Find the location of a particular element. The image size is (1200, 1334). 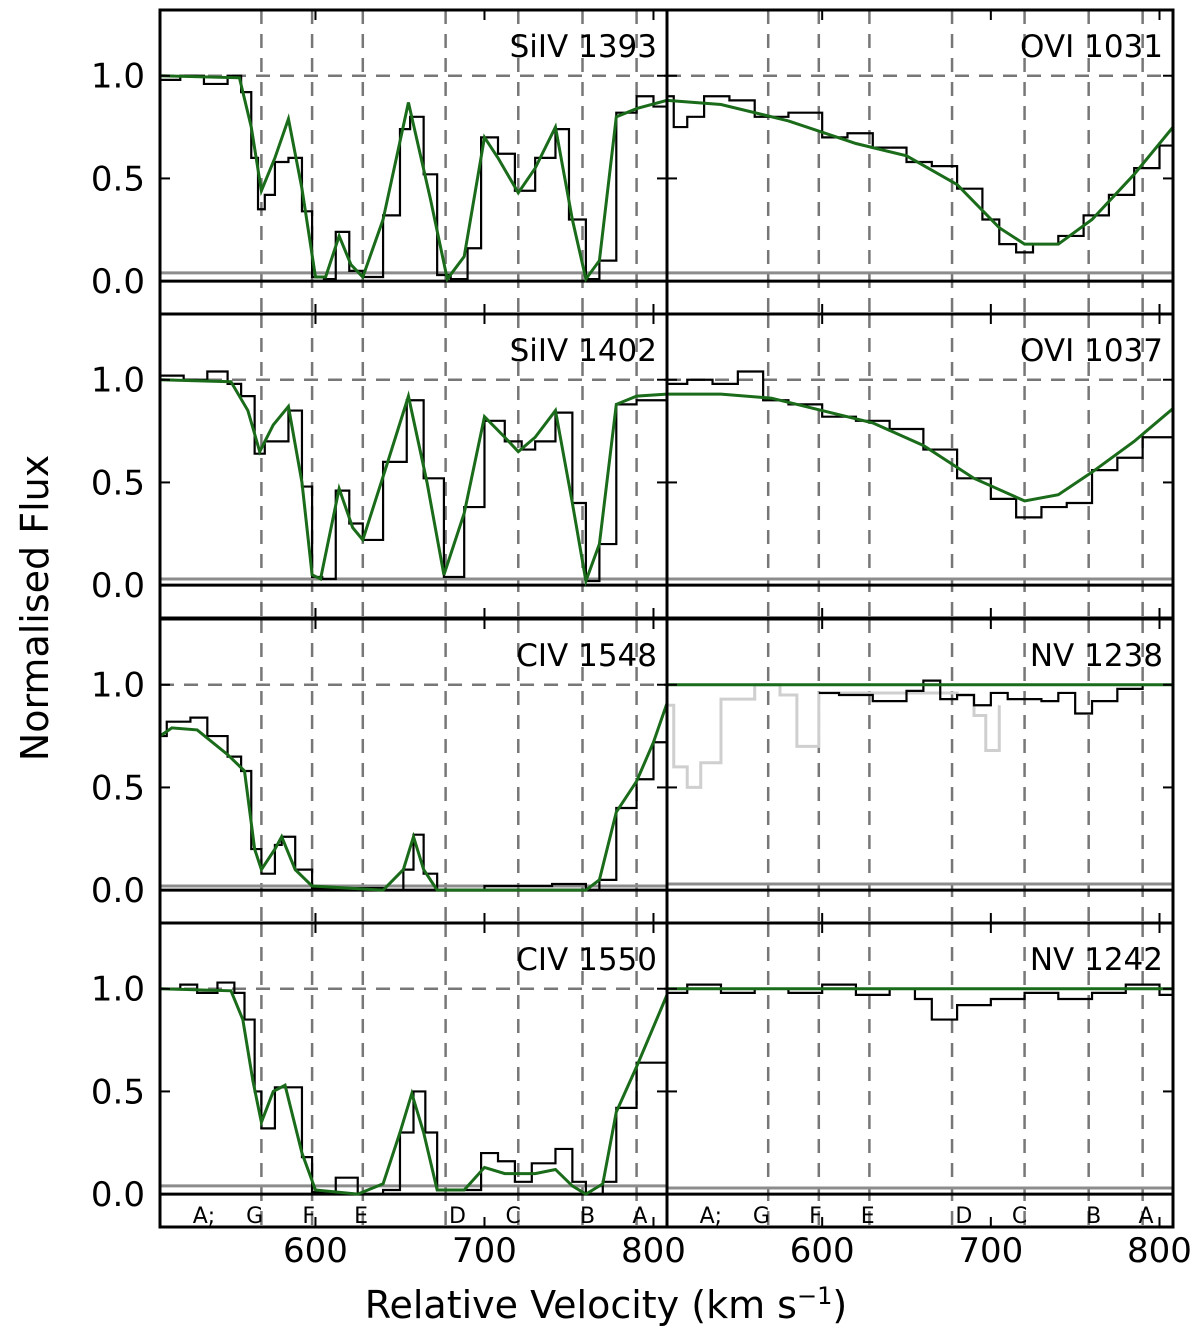

panel-frame is located at coordinates (920, 1075).